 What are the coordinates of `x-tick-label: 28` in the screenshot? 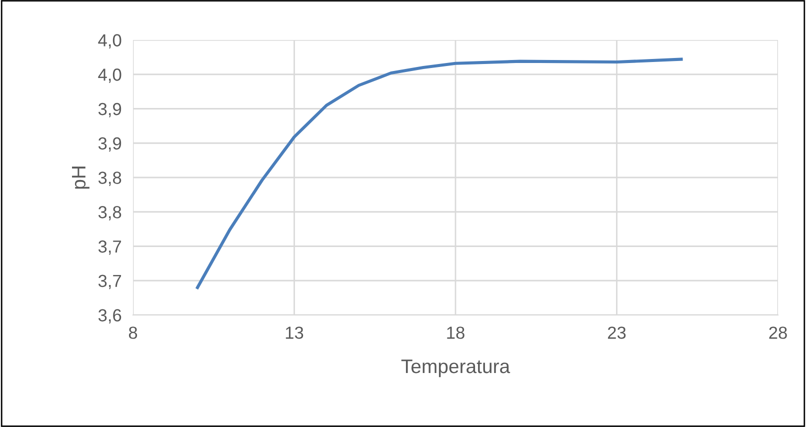 It's located at (778, 332).